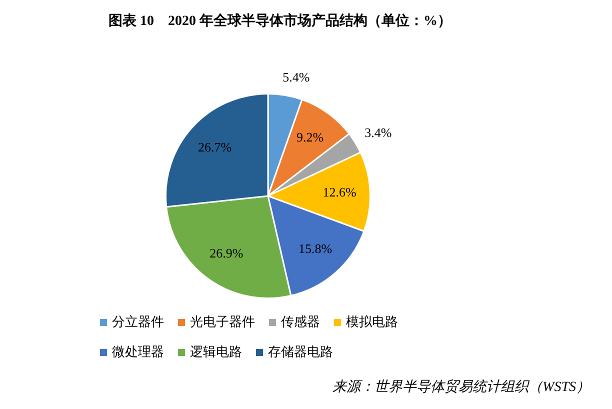  What do you see at coordinates (300, 352) in the screenshot?
I see `legend-label: 存储器电路` at bounding box center [300, 352].